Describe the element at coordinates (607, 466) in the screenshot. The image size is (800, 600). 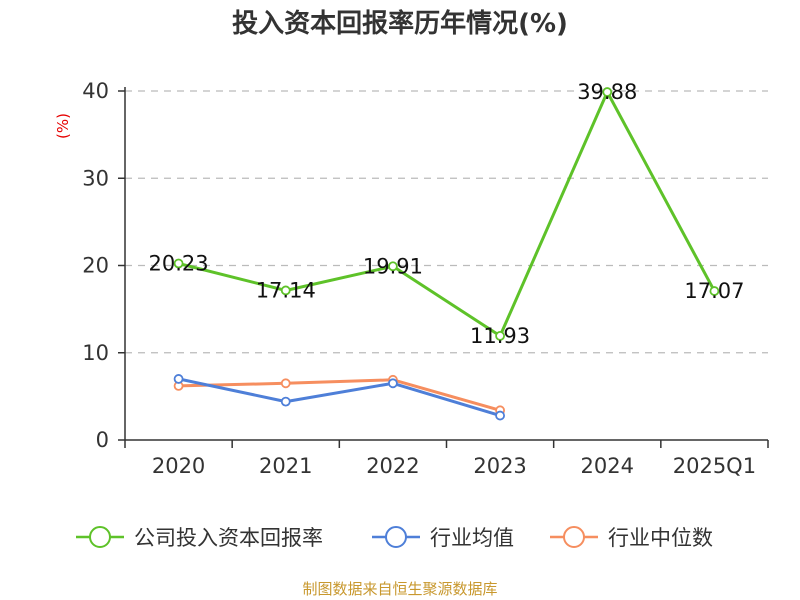
I see `x-tick-label-2024: 2024` at that location.